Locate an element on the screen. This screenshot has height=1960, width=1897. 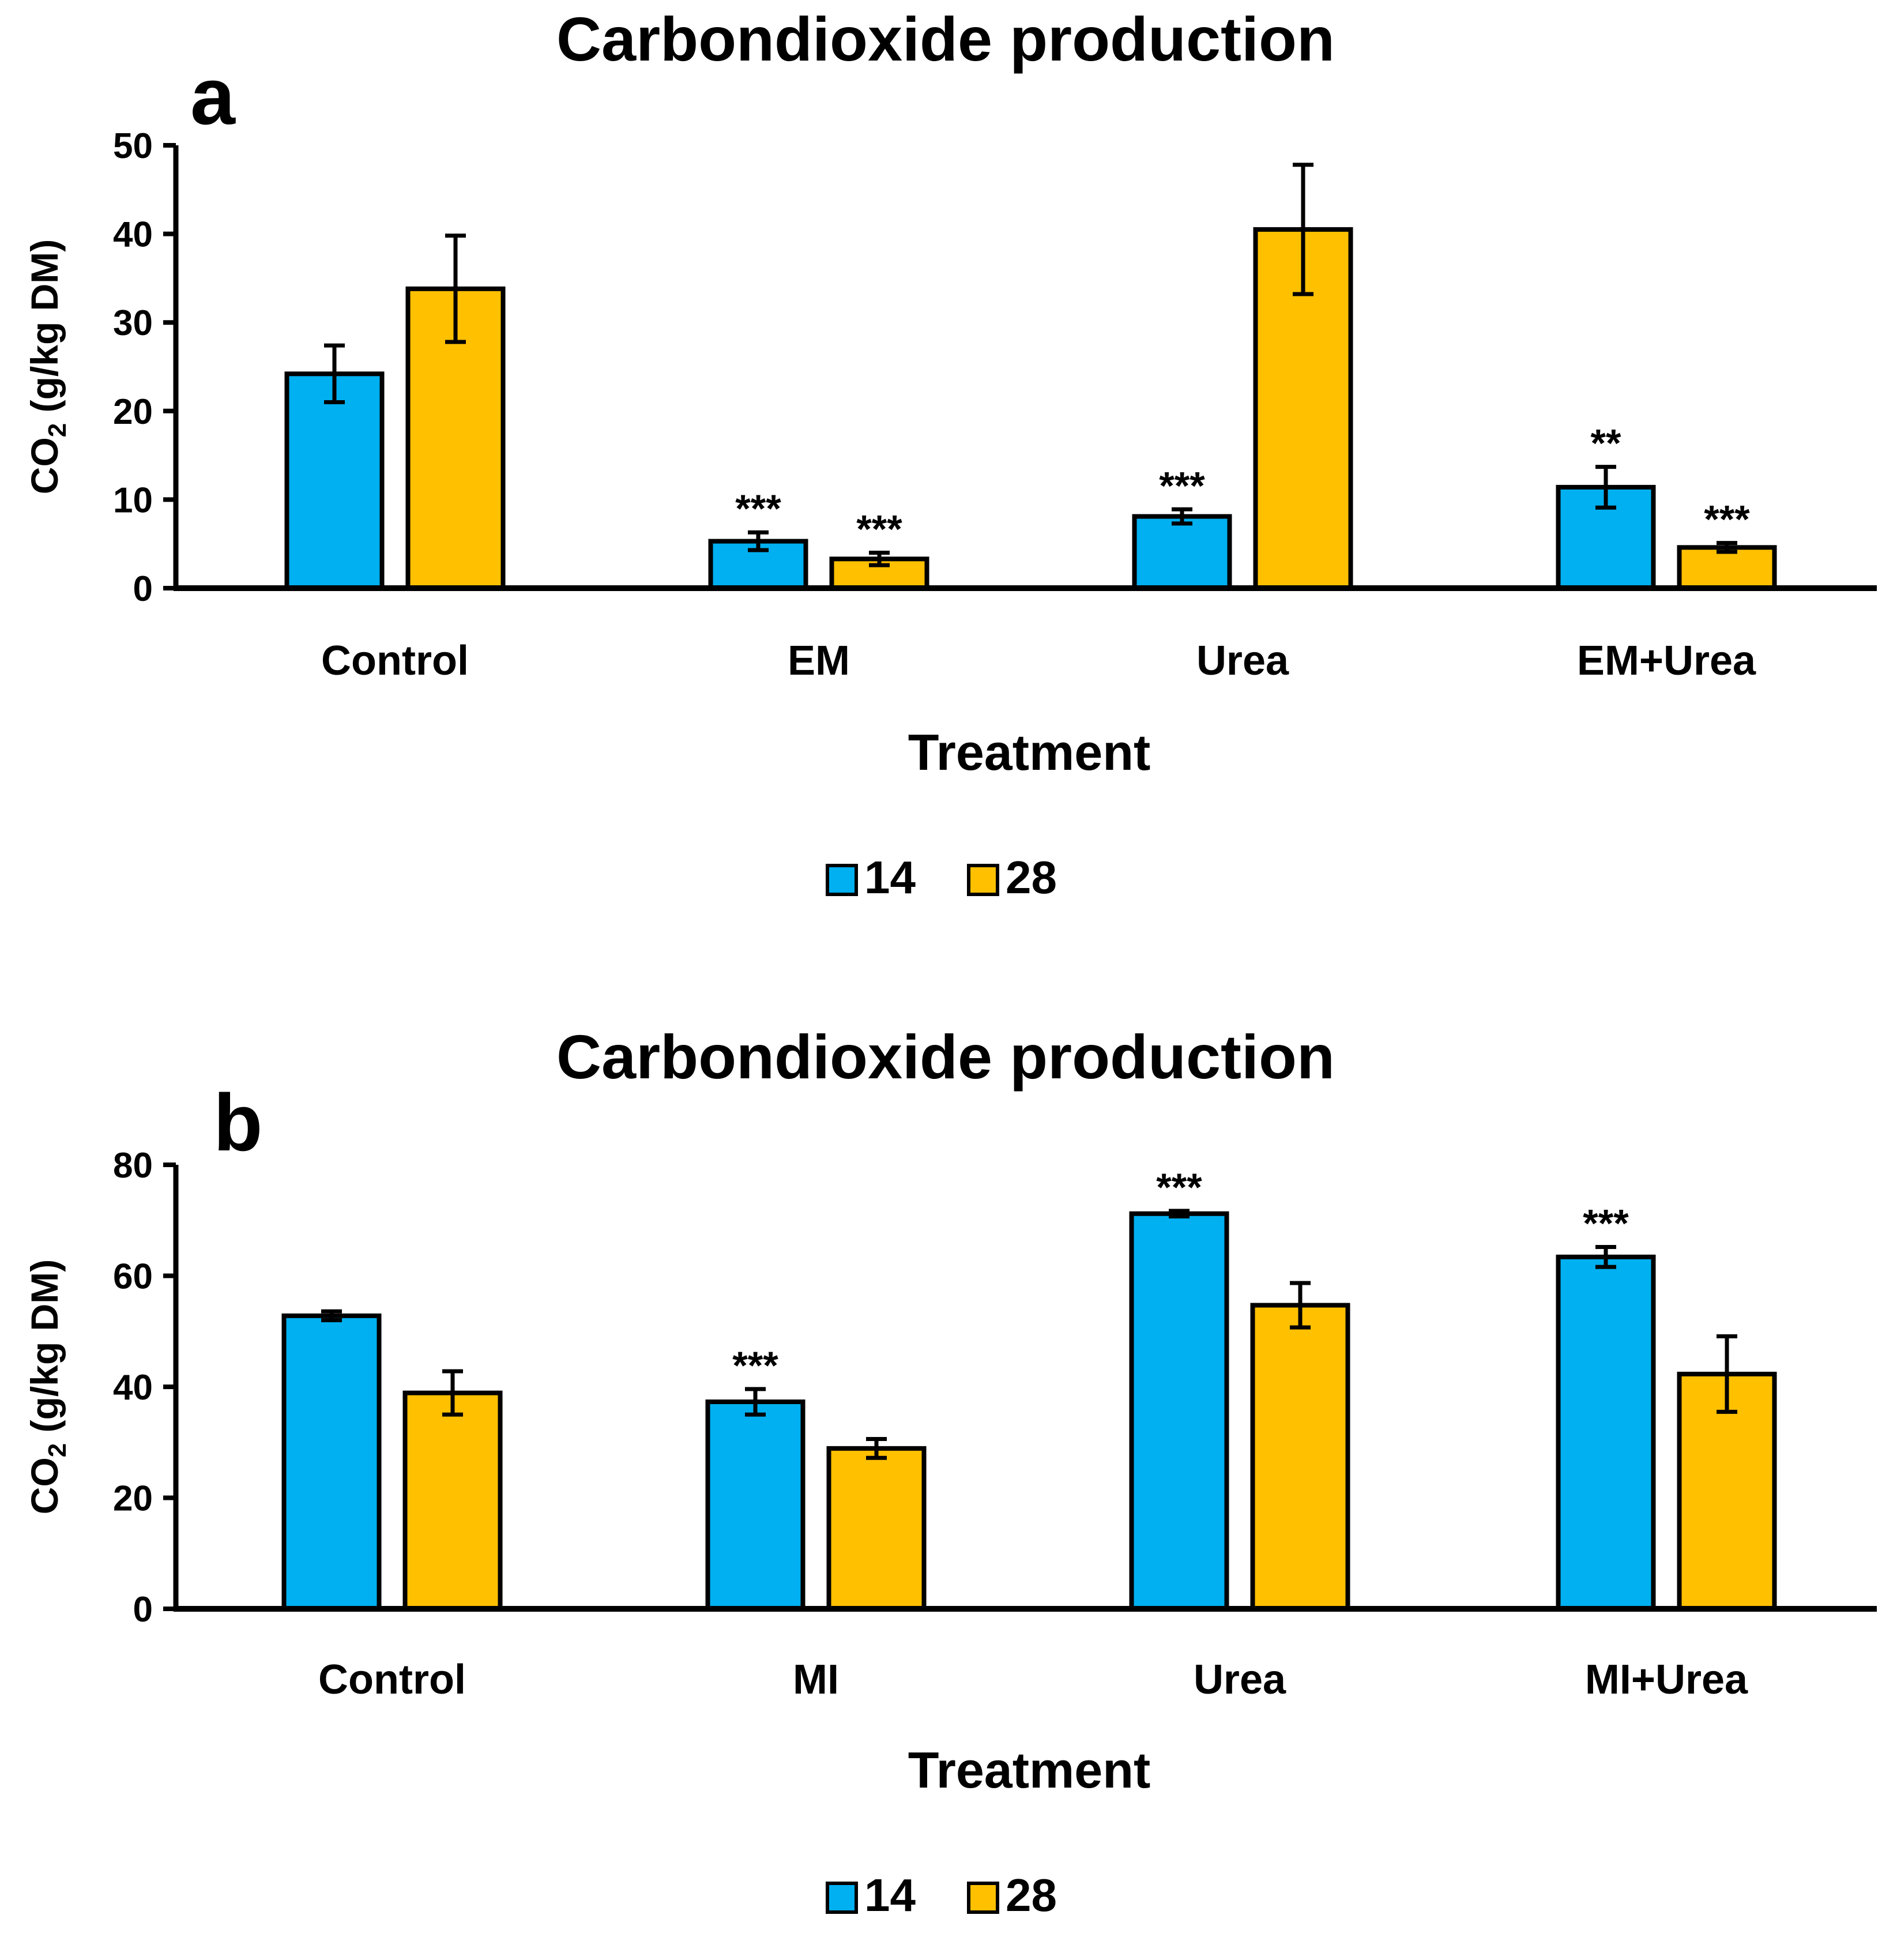
bar-28-Urea is located at coordinates (1300, 1457).